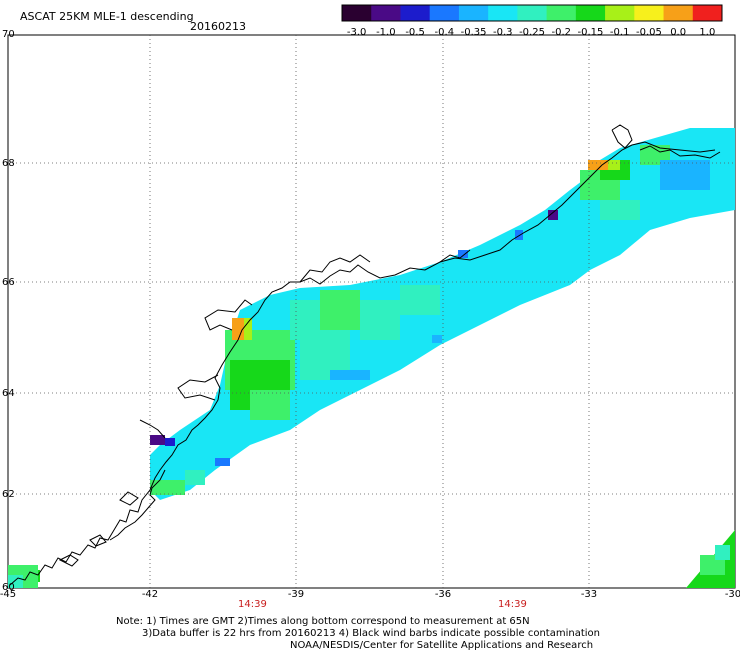 This screenshot has width=740, height=650. I want to click on latitude-label: 64, so click(8, 393).